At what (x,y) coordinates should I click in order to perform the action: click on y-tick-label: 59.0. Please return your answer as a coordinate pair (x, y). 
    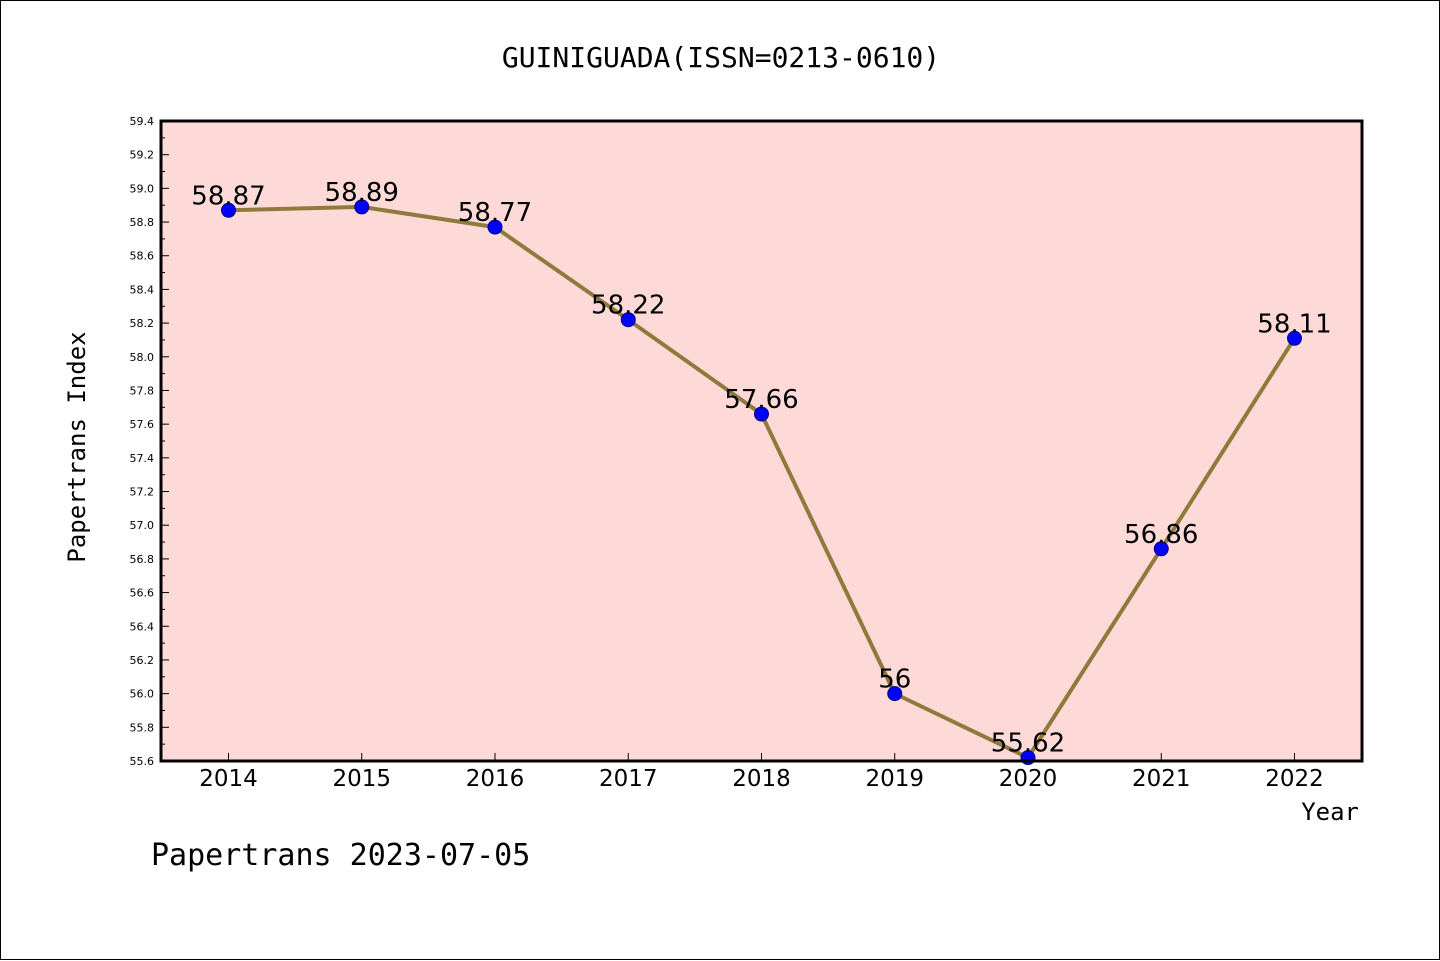
    Looking at the image, I should click on (142, 188).